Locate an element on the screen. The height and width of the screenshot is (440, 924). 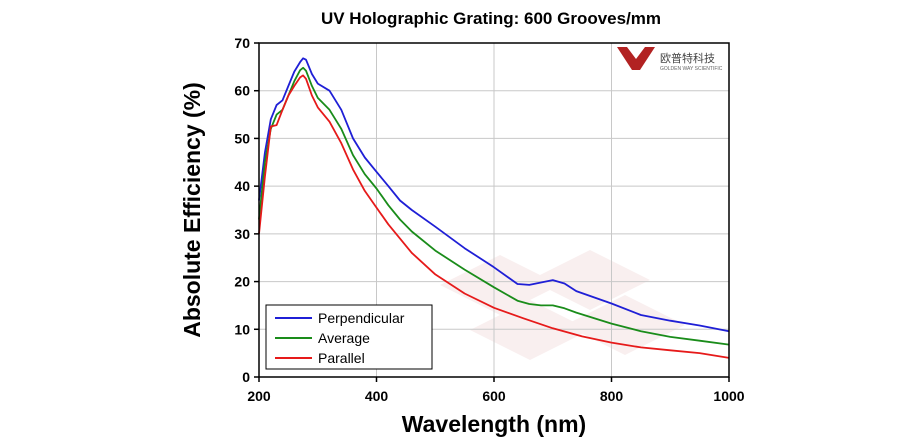
legend-label-perpendicular: Perpendicular is located at coordinates (361, 318).